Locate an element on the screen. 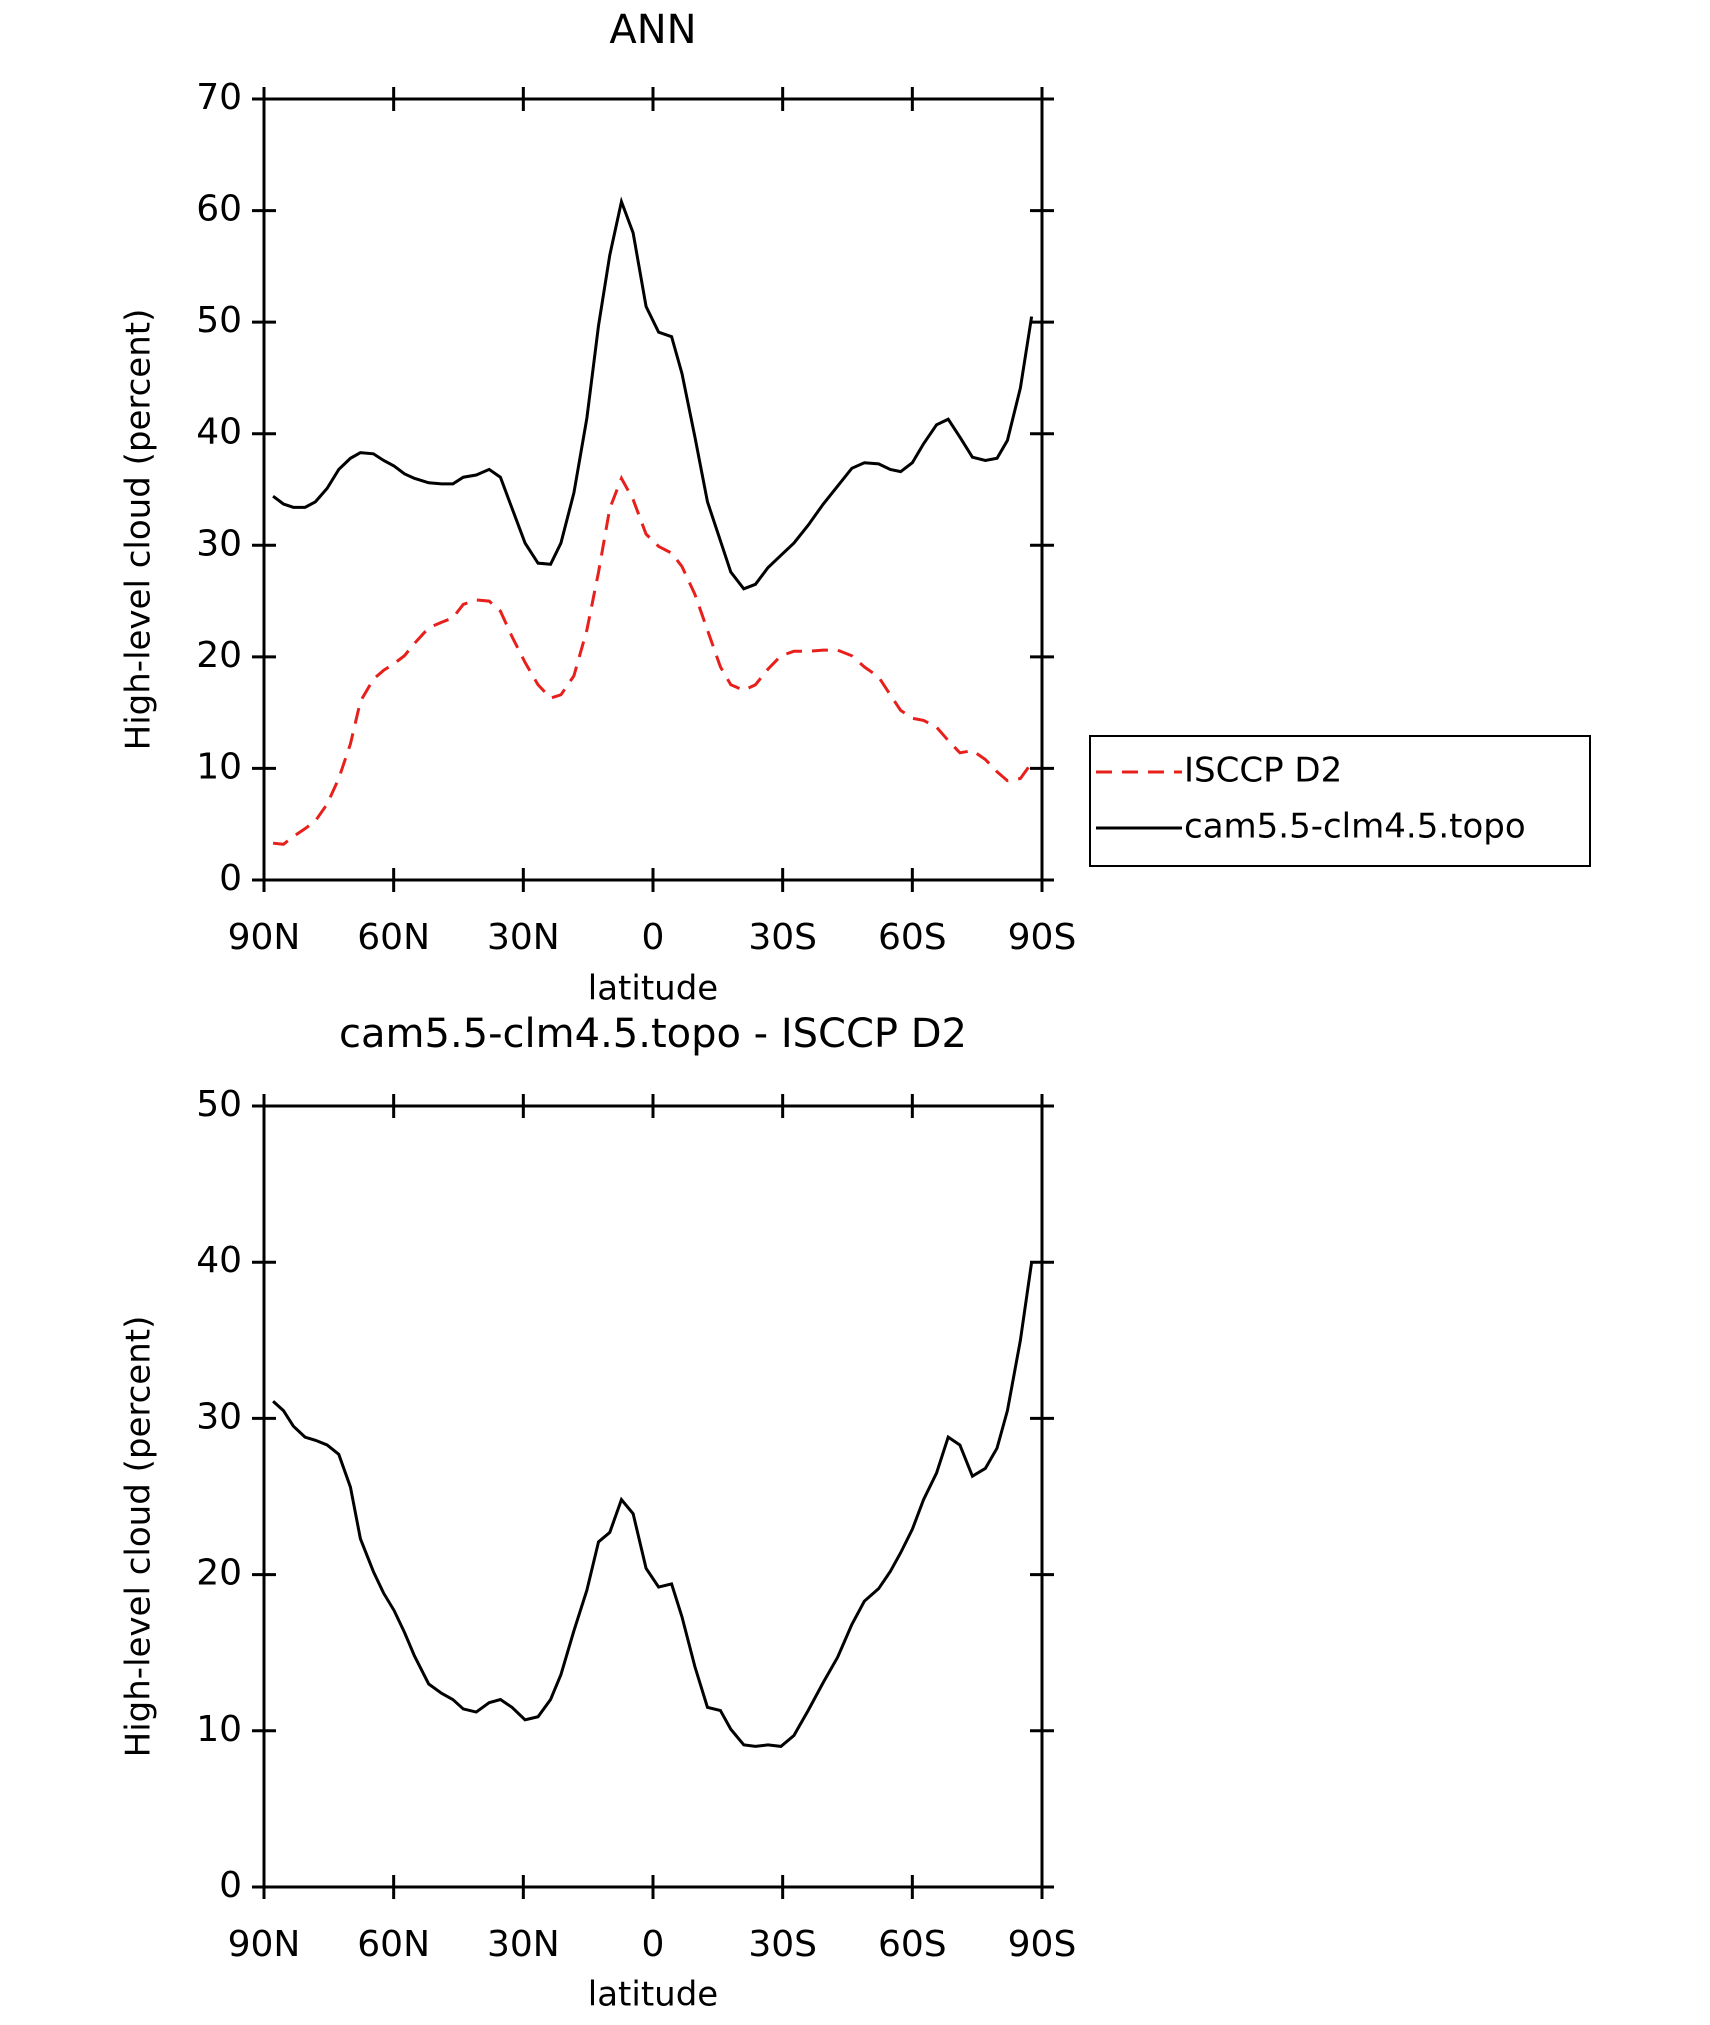  y-tick-label: 70 is located at coordinates (219, 97).